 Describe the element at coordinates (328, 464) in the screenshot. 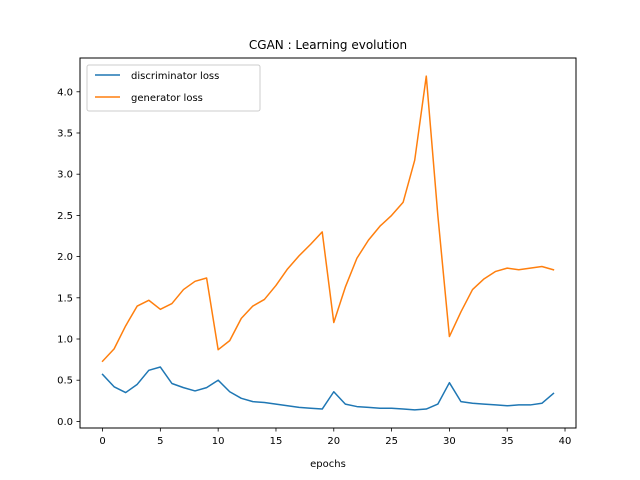

I see `x-axis-label: epochs` at that location.